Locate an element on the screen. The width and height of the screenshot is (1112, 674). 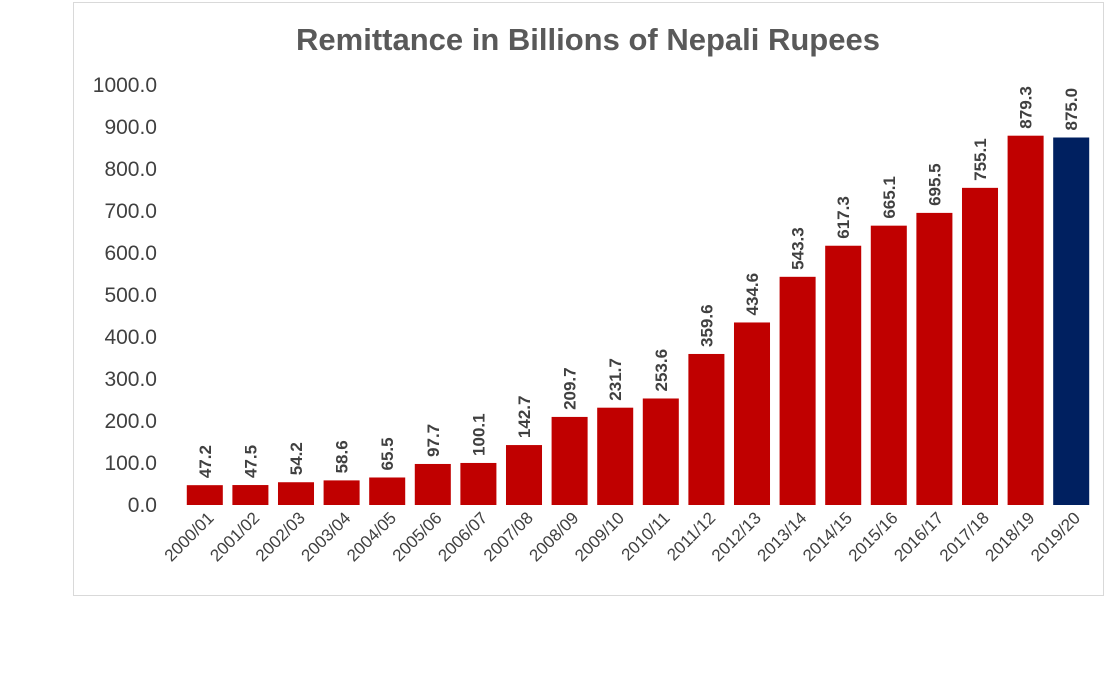
data-label: 253.6 is located at coordinates (661, 370).